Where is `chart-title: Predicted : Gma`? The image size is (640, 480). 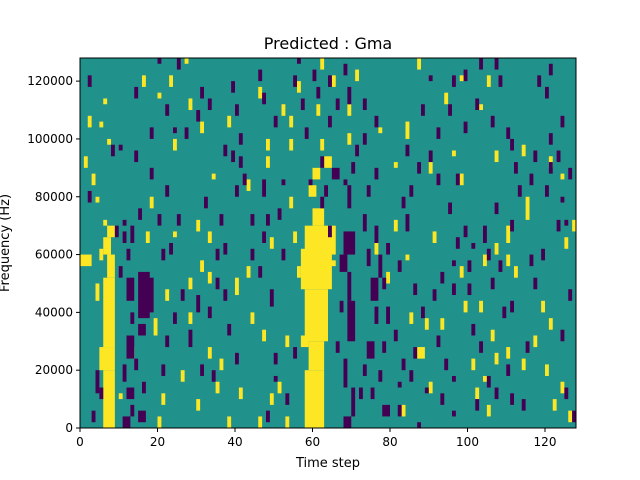
chart-title: Predicted : Gma is located at coordinates (328, 43).